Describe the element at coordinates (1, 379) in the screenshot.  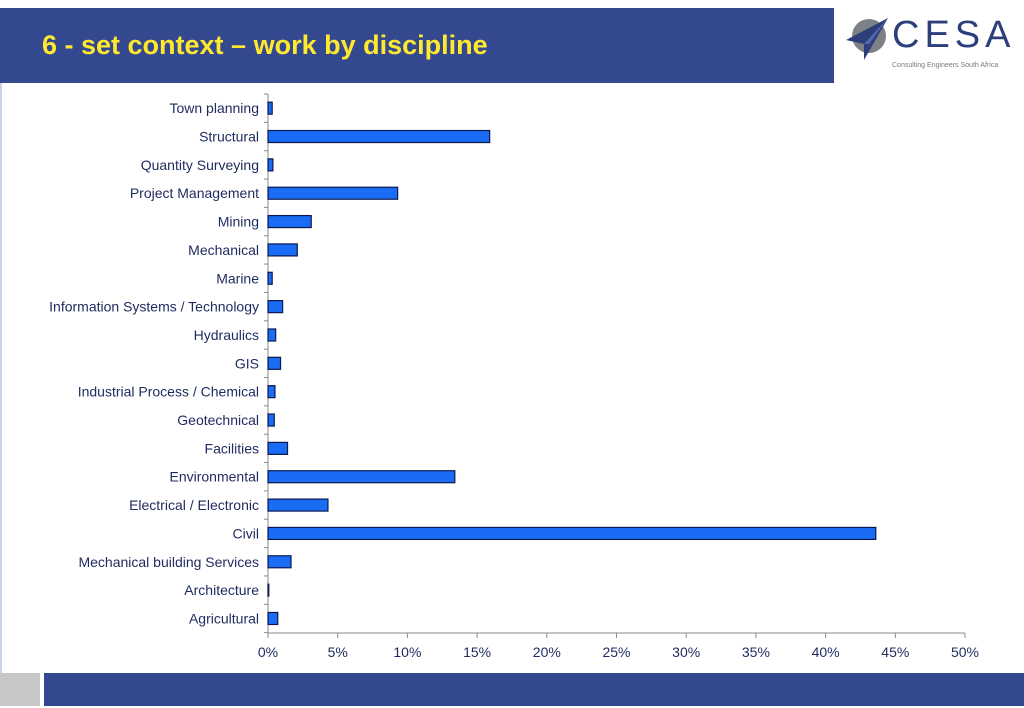
I see `left-border` at that location.